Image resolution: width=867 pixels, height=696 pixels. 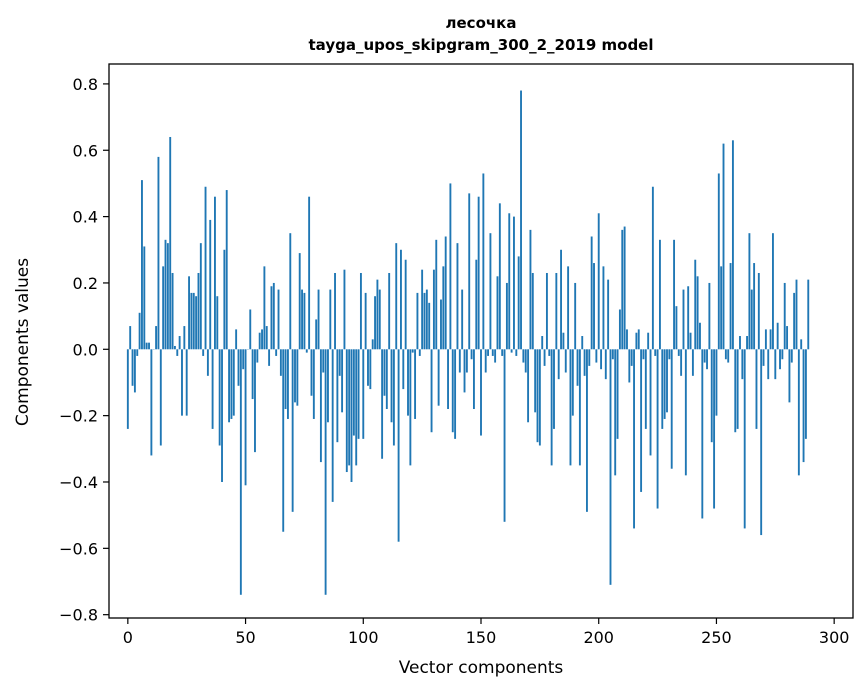 What do you see at coordinates (363, 637) in the screenshot?
I see `x-tick-label: 100` at bounding box center [363, 637].